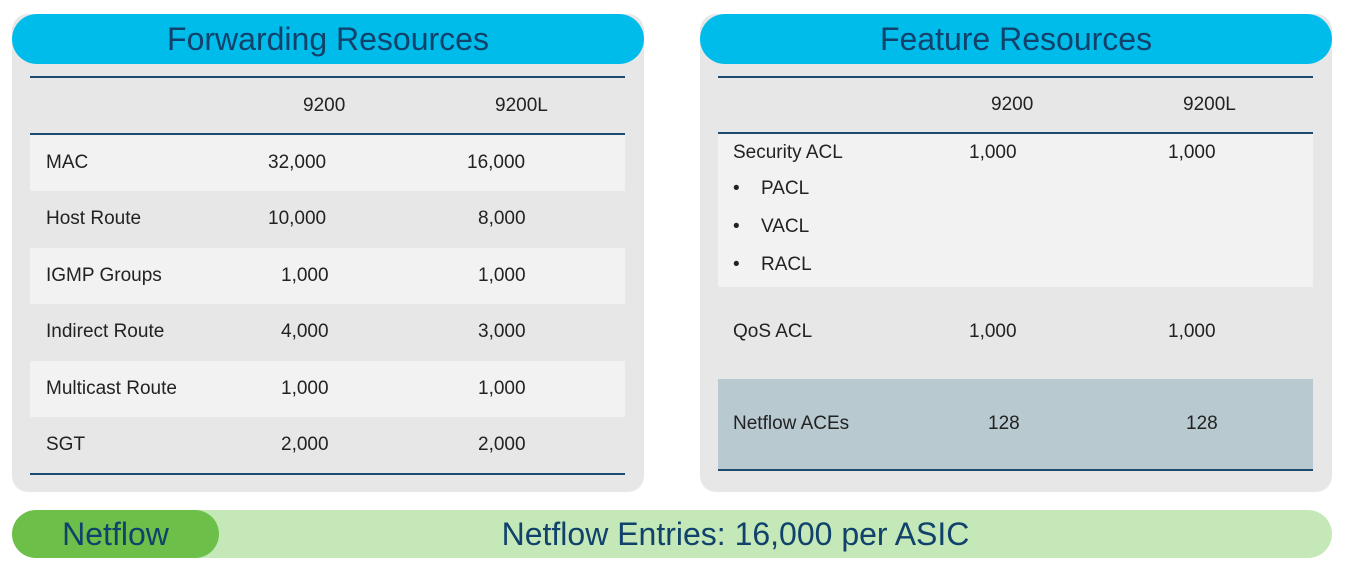 The image size is (1350, 567). I want to click on value-9200: 32,000, so click(297, 162).